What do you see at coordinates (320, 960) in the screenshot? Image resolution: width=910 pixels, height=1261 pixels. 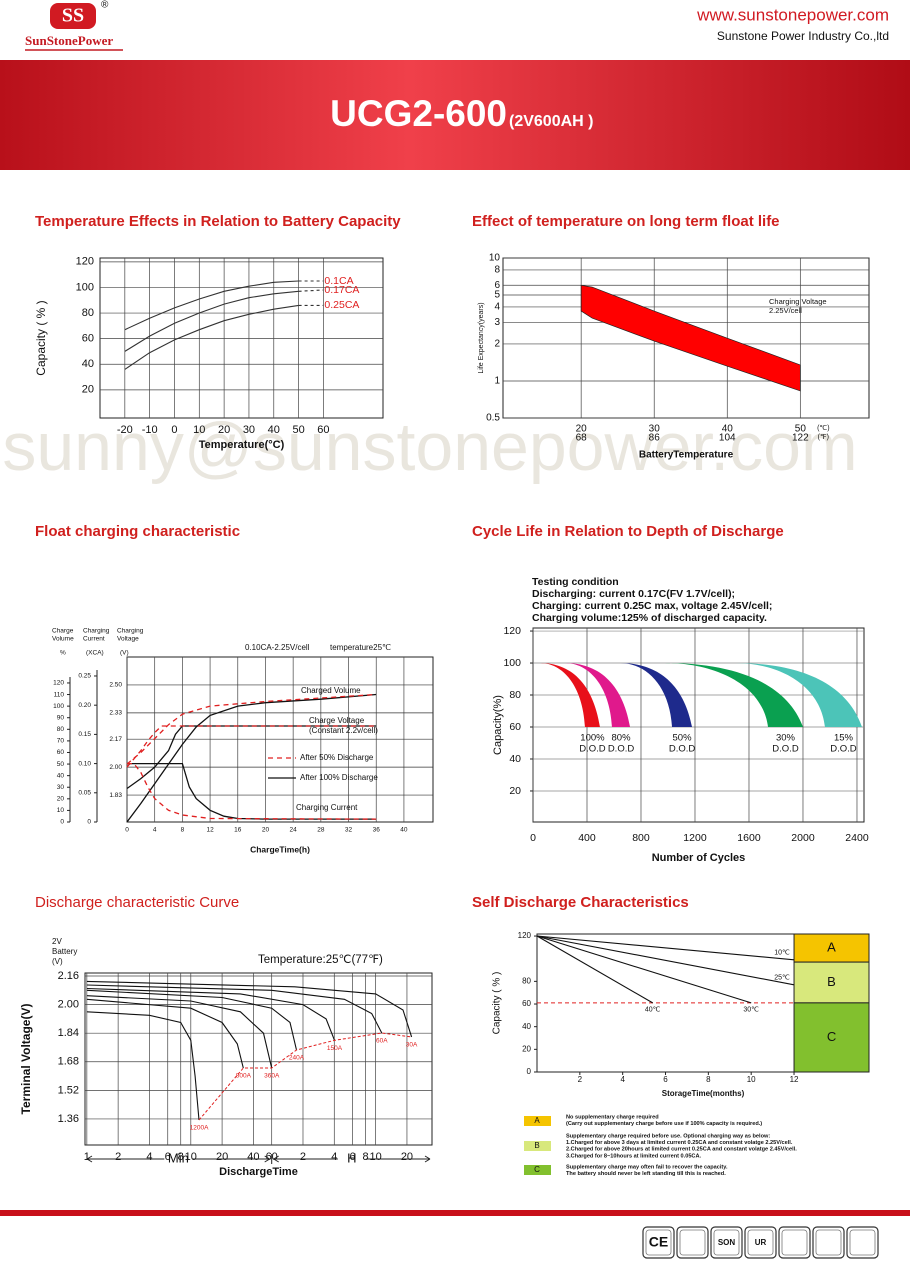 I see `chart-note: Temperature:25℃(77℉)` at bounding box center [320, 960].